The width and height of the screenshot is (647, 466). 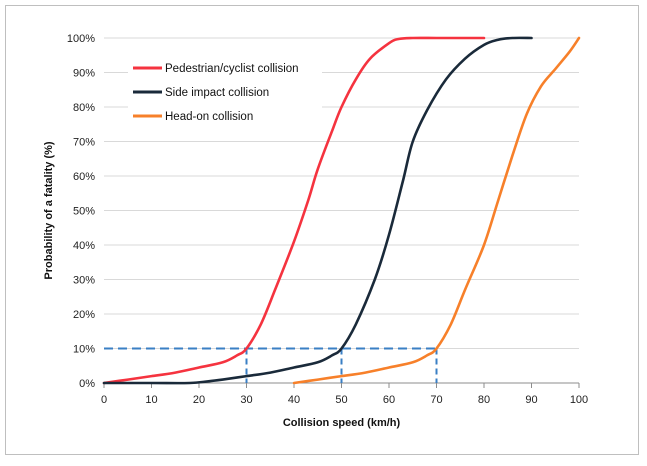 I want to click on legend-label-2: Head-on collision, so click(x=209, y=117).